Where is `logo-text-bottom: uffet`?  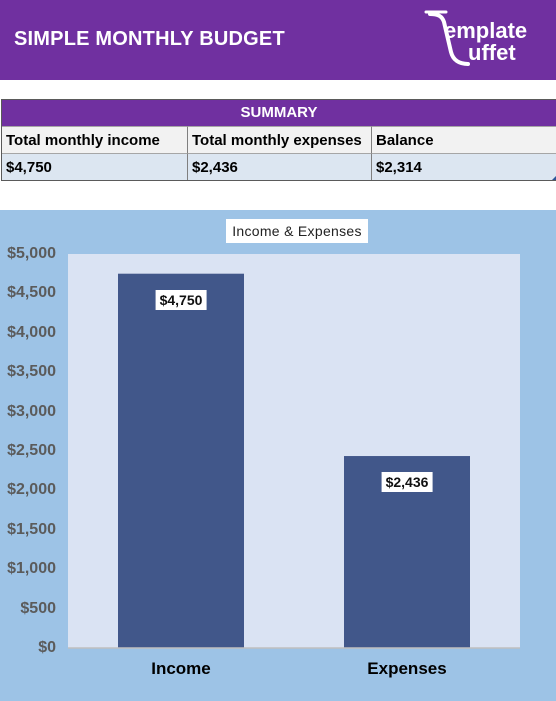 logo-text-bottom: uffet is located at coordinates (492, 52).